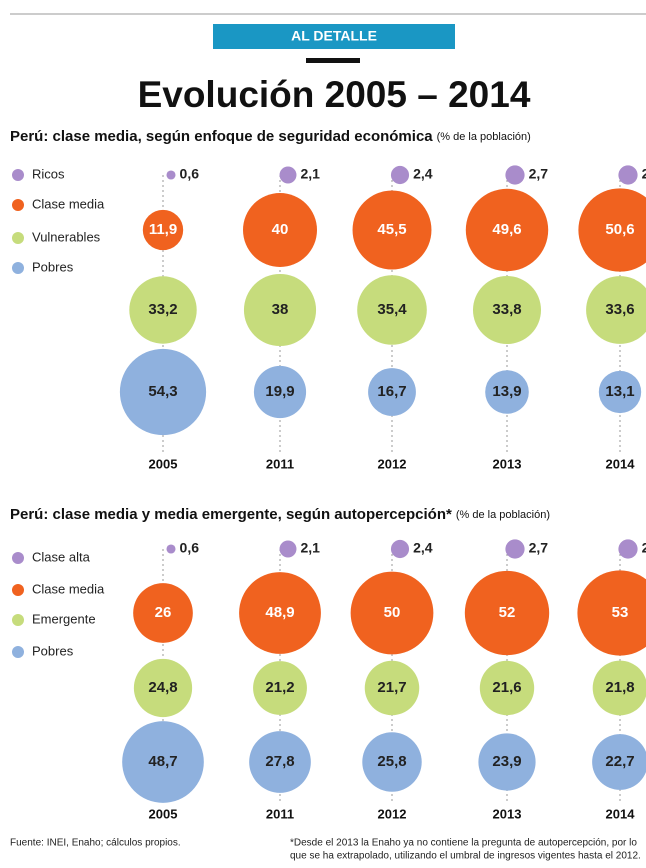 Image resolution: width=646 pixels, height=868 pixels. I want to click on value-label: 33,2, so click(162, 309).